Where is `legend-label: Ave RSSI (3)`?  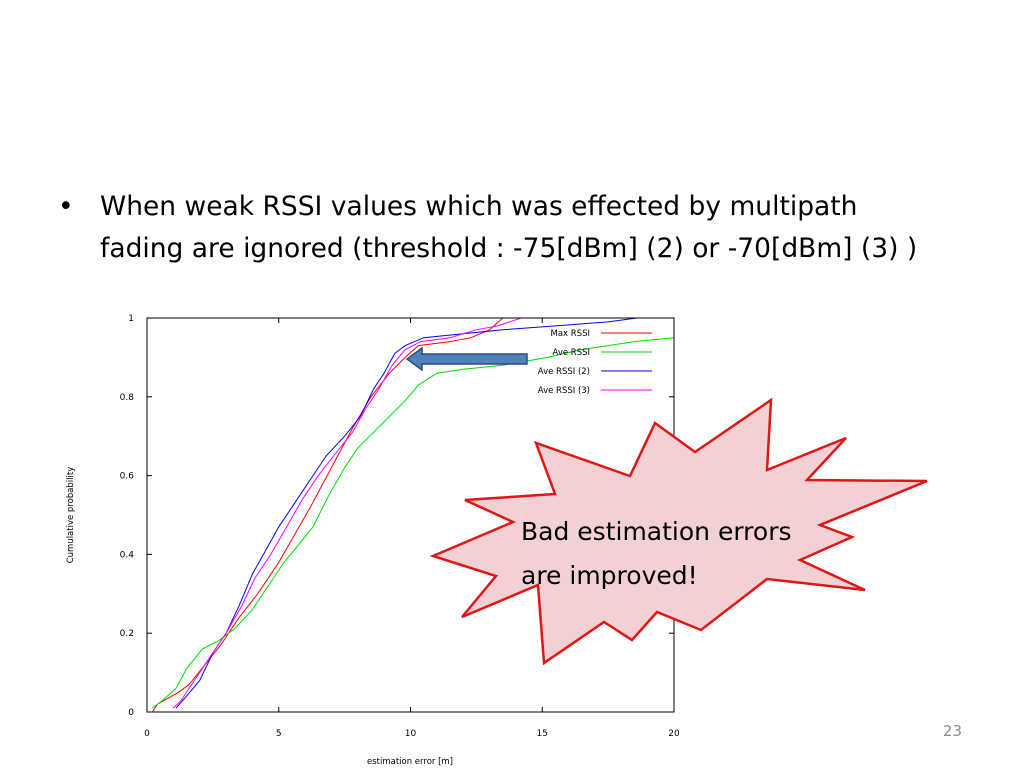
legend-label: Ave RSSI (3) is located at coordinates (564, 391).